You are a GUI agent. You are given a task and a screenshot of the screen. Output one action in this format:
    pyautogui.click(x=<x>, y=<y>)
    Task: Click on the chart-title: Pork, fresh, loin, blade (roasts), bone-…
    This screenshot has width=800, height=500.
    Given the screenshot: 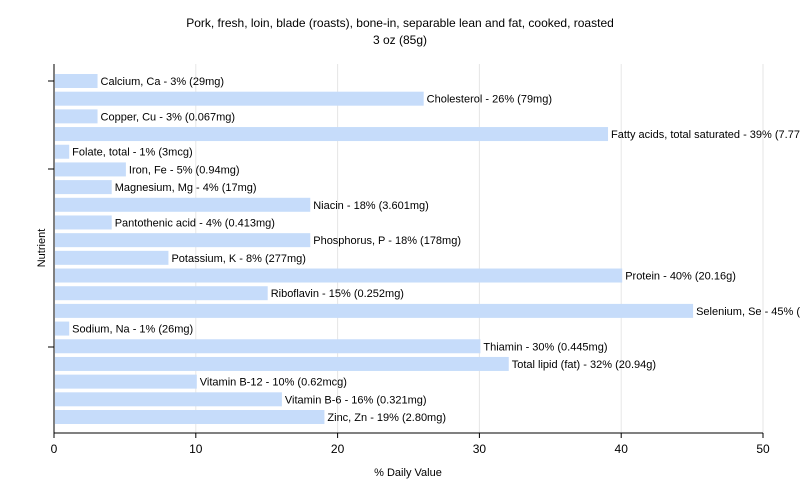 What is the action you would take?
    pyautogui.click(x=400, y=23)
    